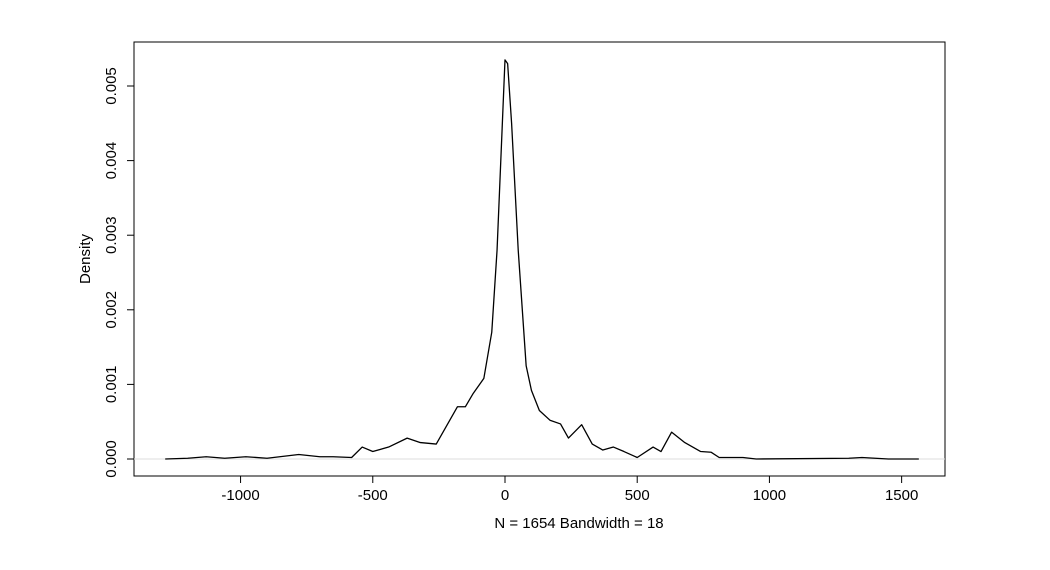 This screenshot has height=570, width=1050. I want to click on x-tick-label: 0, so click(505, 495).